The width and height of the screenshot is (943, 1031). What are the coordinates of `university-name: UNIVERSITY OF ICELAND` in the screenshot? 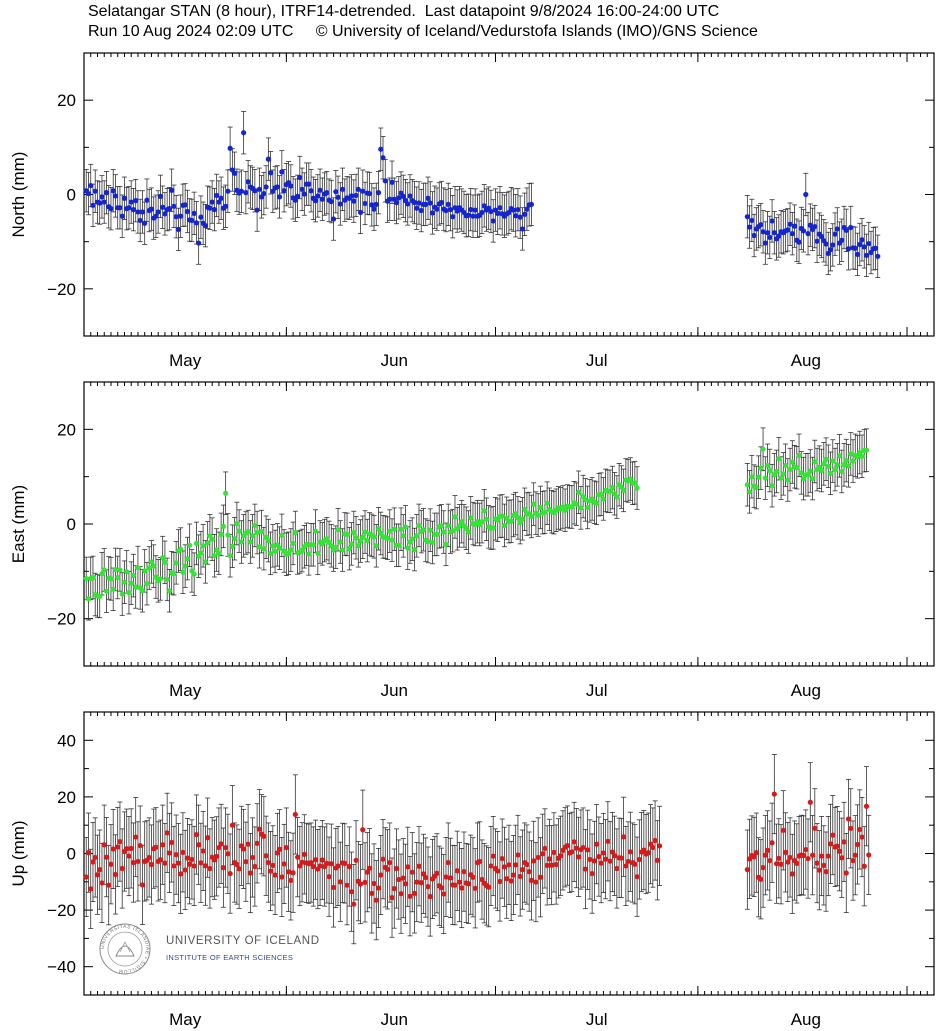 It's located at (243, 941).